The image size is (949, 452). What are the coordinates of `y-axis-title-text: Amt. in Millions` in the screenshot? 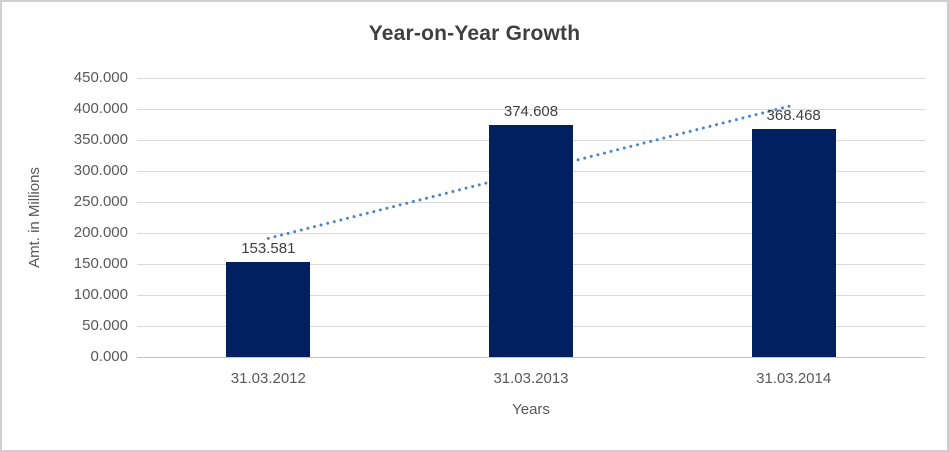 It's located at (34, 217).